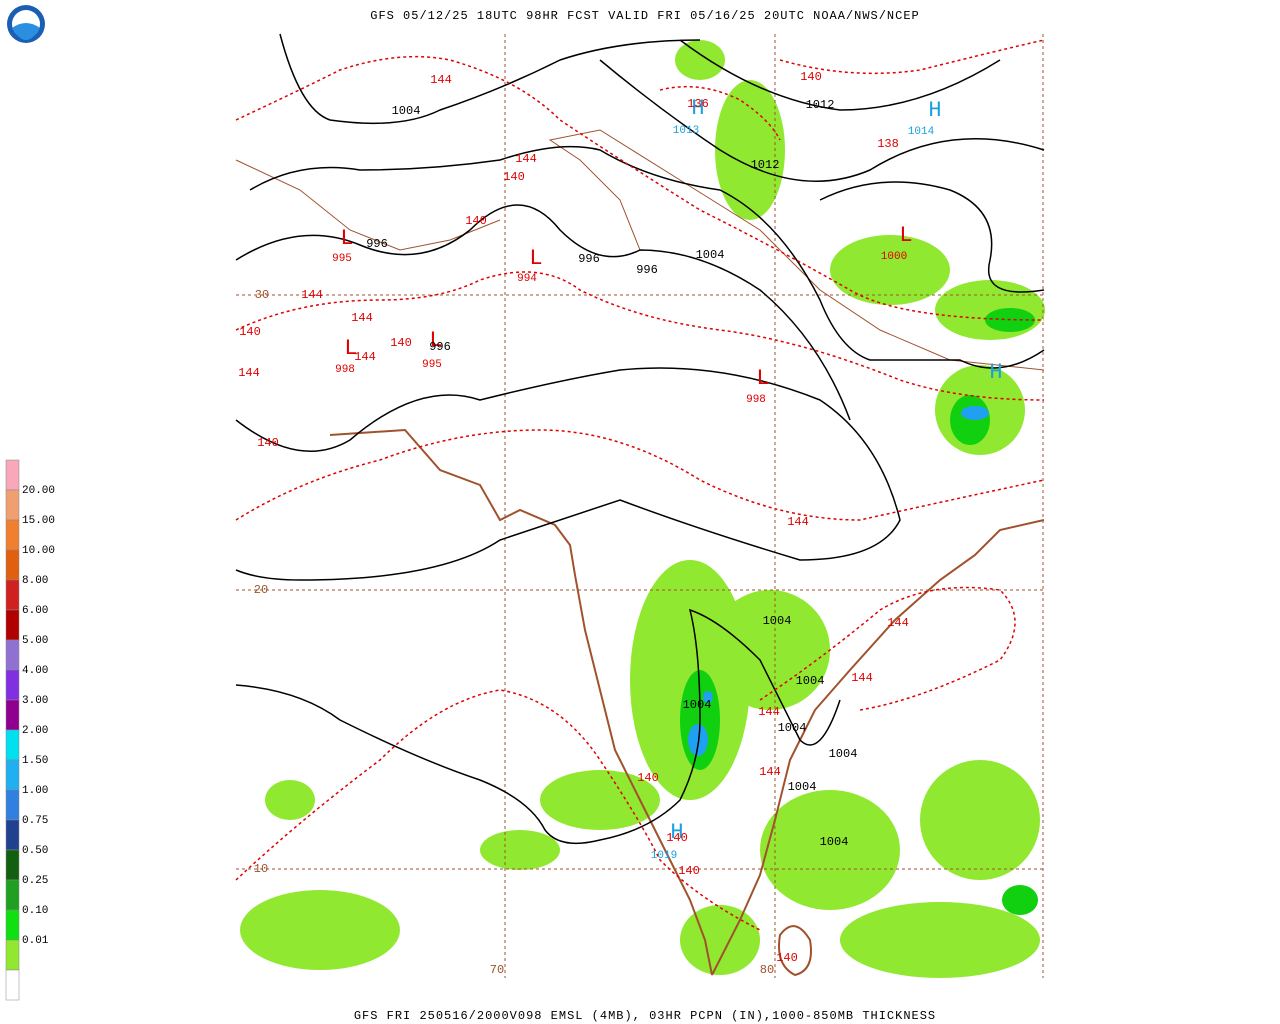 Image resolution: width=1280 pixels, height=1024 pixels. Describe the element at coordinates (35, 671) in the screenshot. I see `legend-label: 4.00` at that location.